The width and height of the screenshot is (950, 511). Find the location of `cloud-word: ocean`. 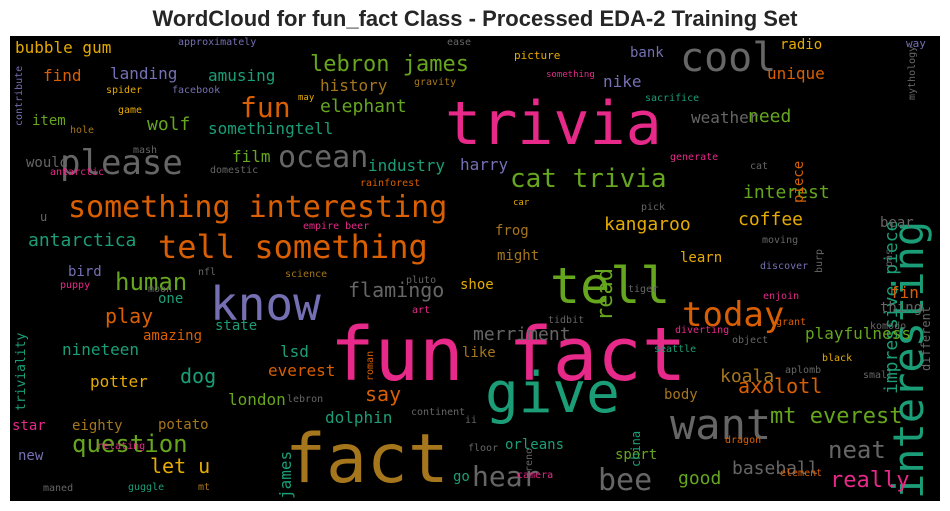

cloud-word: ocean is located at coordinates (323, 157).